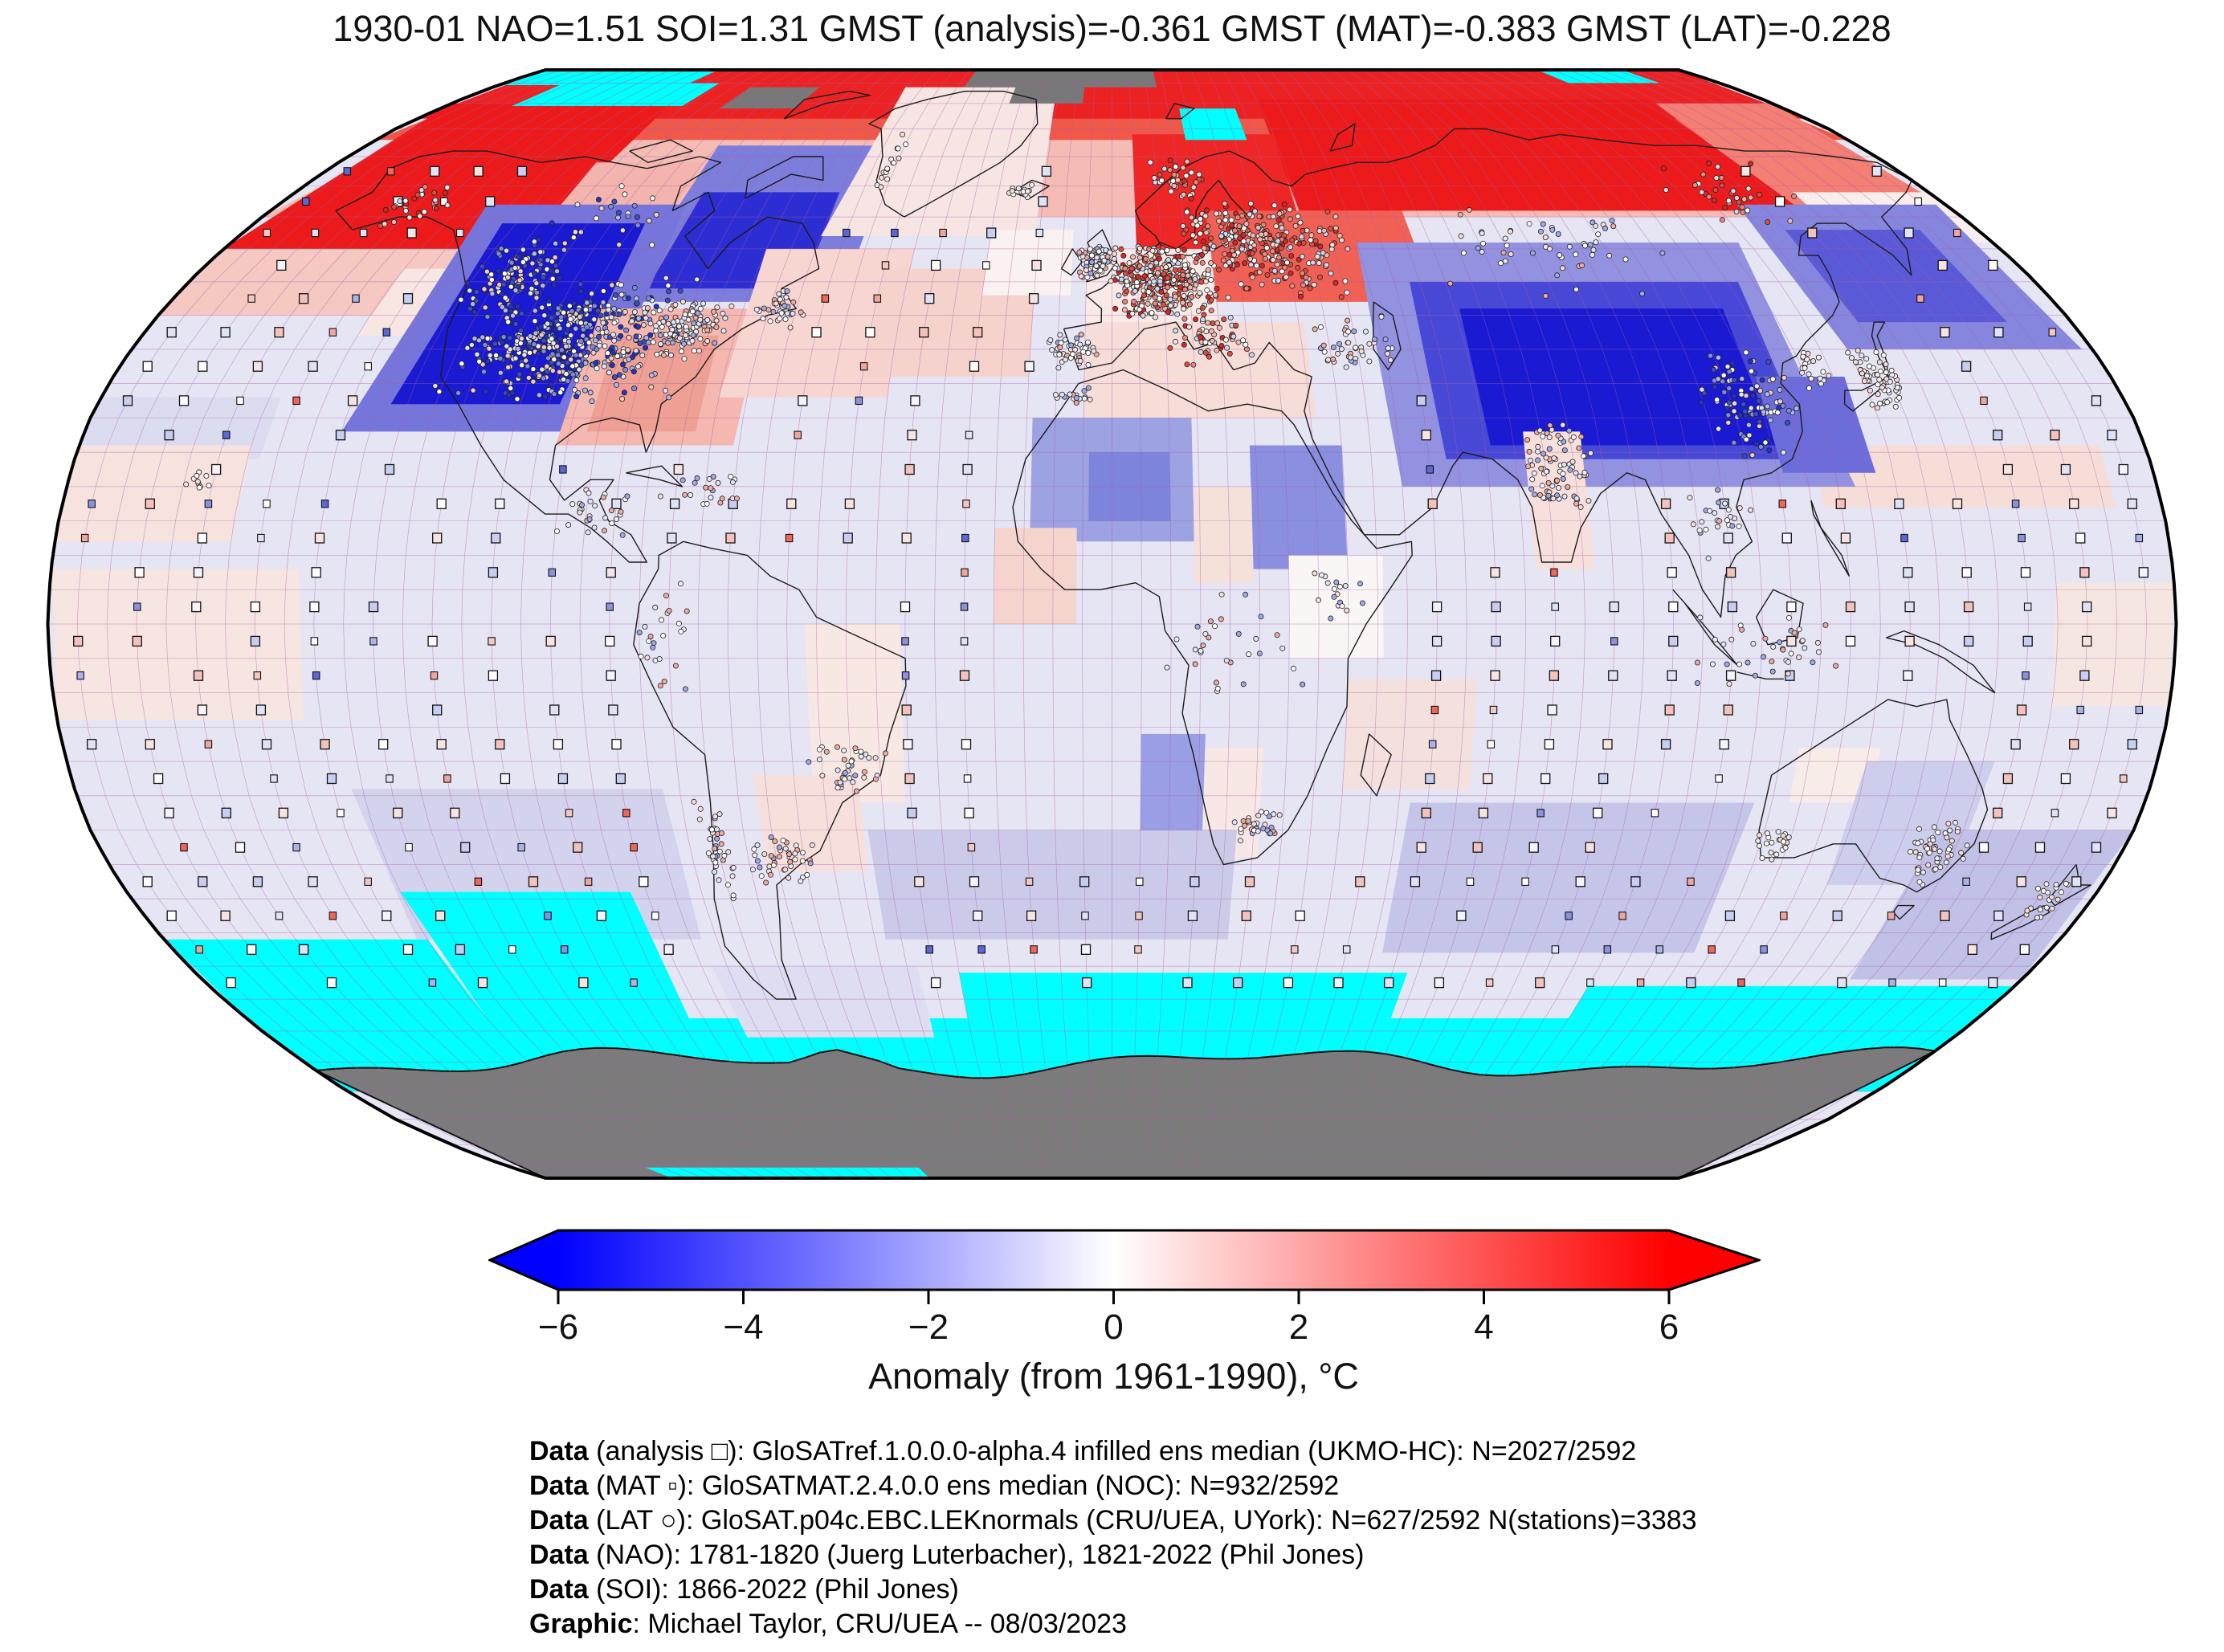 The height and width of the screenshot is (1652, 2224). I want to click on colorbar-tick-label: −6, so click(558, 1327).